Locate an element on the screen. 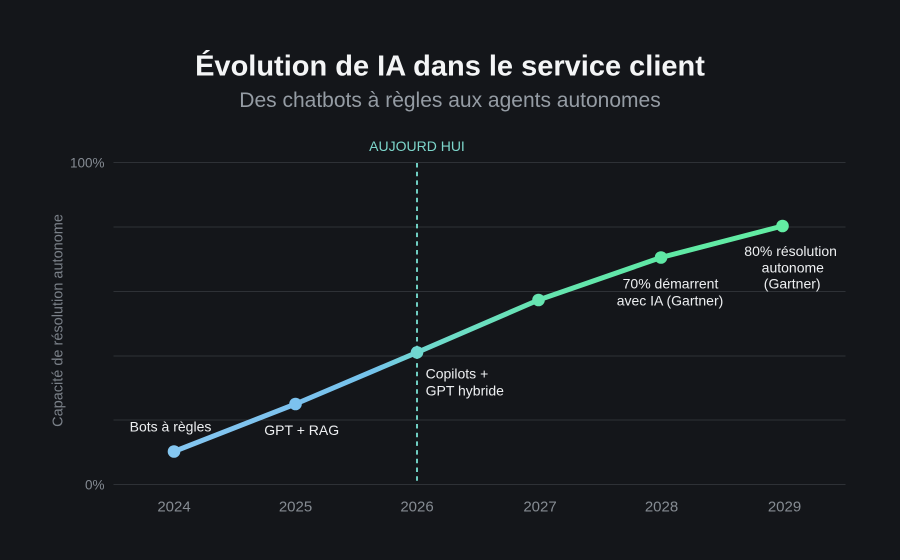  svg-text: GPT + RAG is located at coordinates (301, 430).